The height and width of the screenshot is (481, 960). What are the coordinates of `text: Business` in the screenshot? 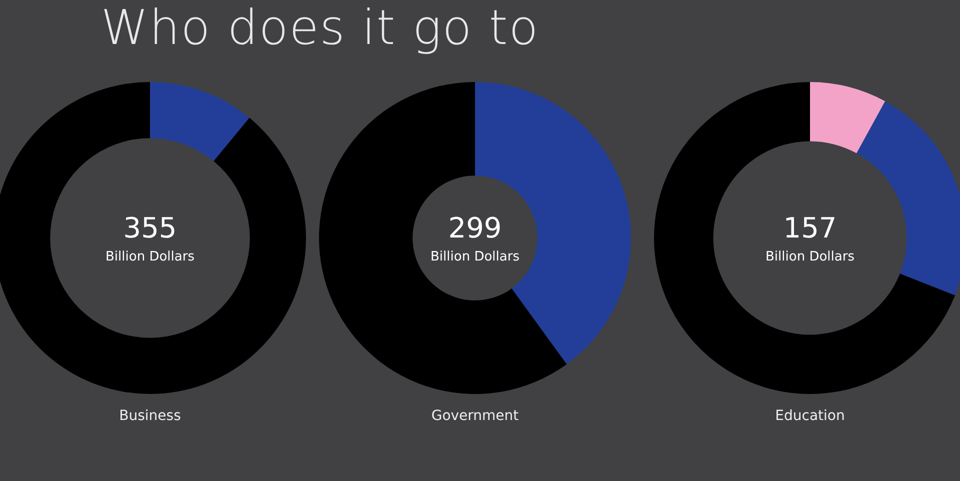 It's located at (150, 416).